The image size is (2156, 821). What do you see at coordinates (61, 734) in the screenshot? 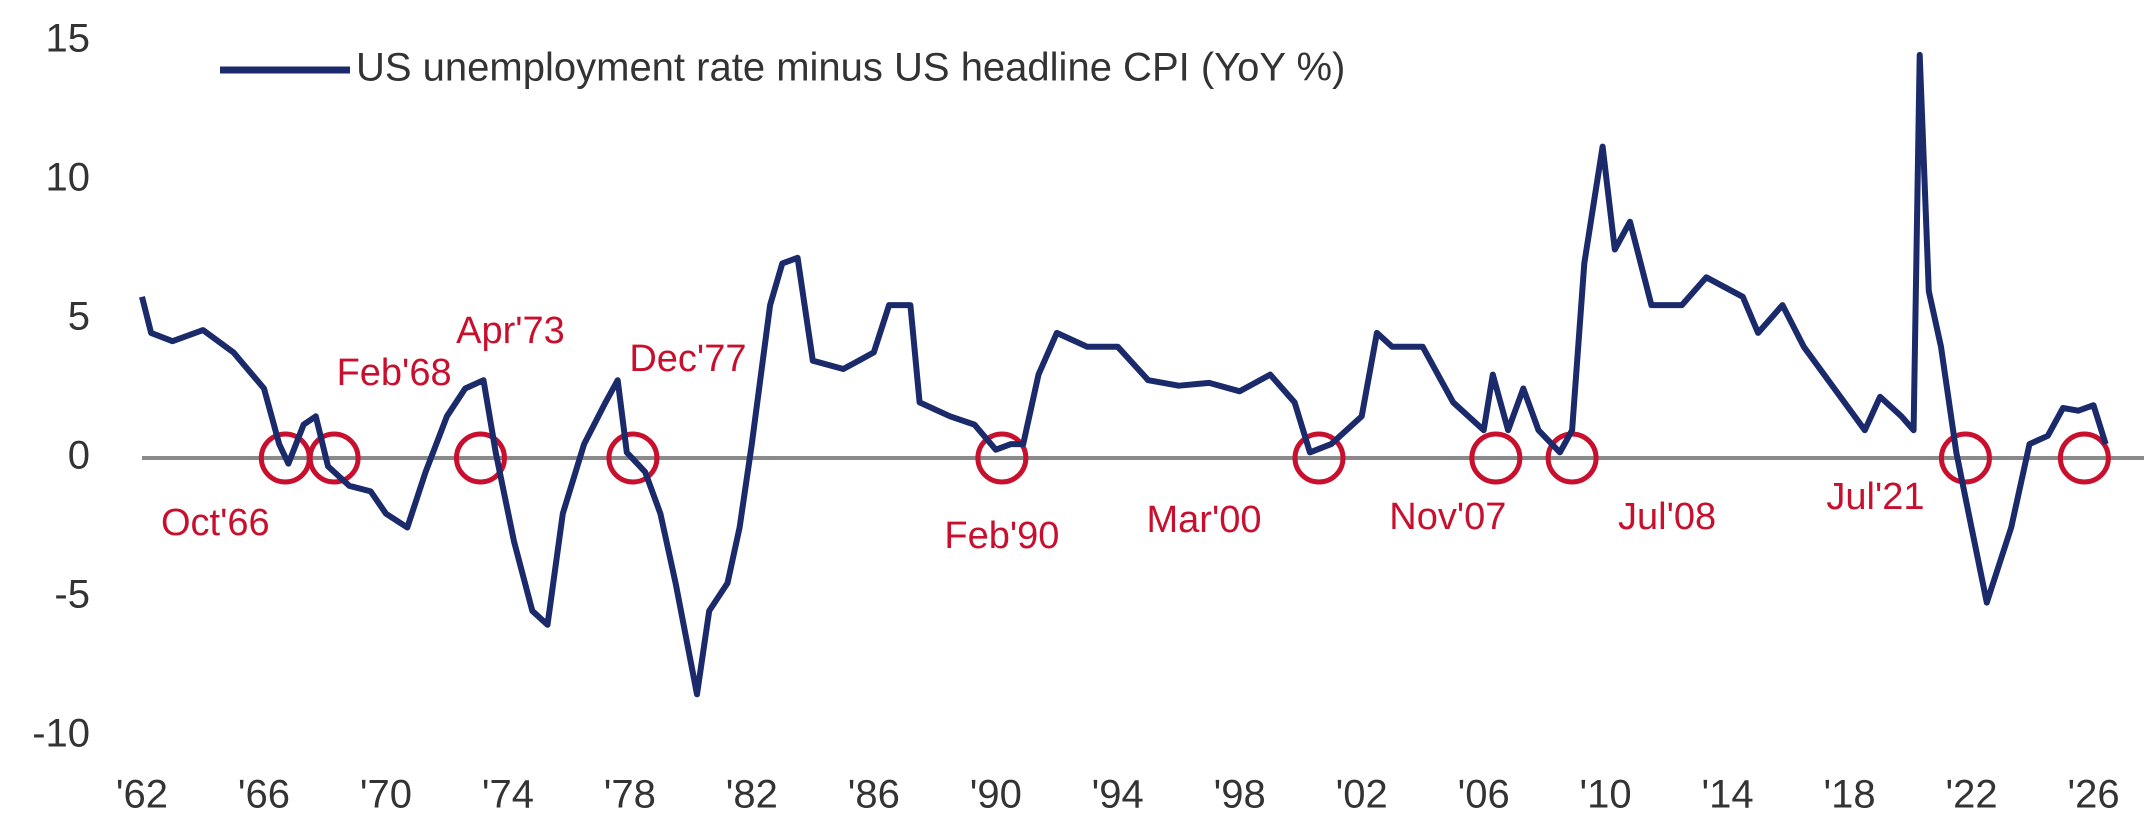
I see `y-tick-label: -10` at bounding box center [61, 734].